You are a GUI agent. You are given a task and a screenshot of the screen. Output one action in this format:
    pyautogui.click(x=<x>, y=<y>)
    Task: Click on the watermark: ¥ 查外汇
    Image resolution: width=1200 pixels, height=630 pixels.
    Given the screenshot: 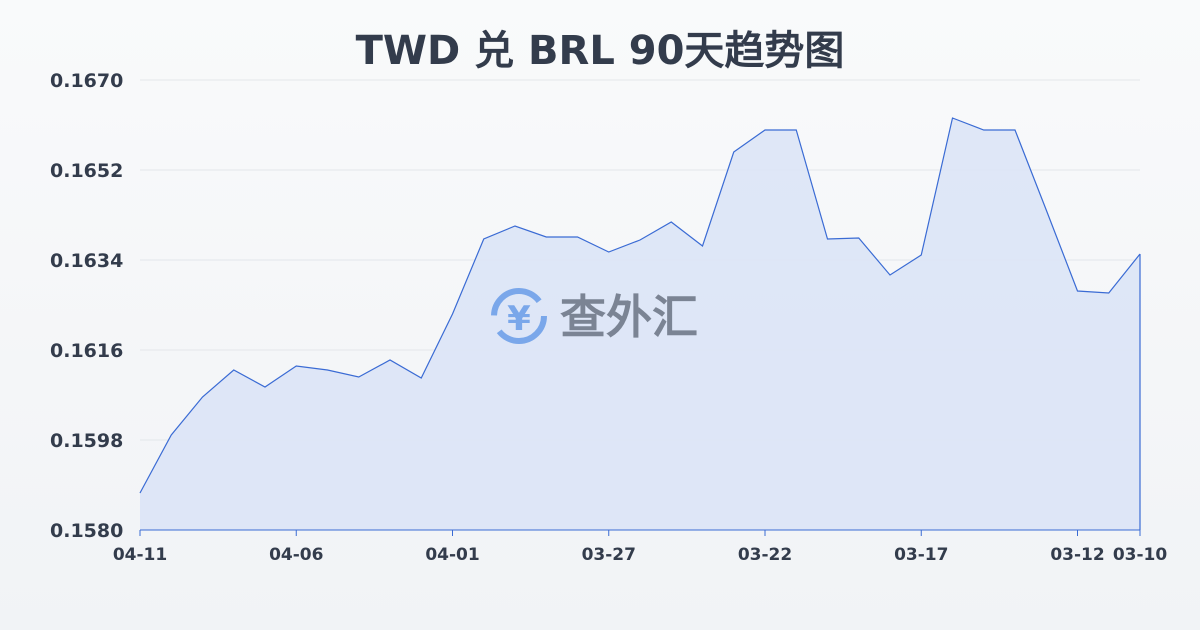 What is the action you would take?
    pyautogui.click(x=594, y=316)
    